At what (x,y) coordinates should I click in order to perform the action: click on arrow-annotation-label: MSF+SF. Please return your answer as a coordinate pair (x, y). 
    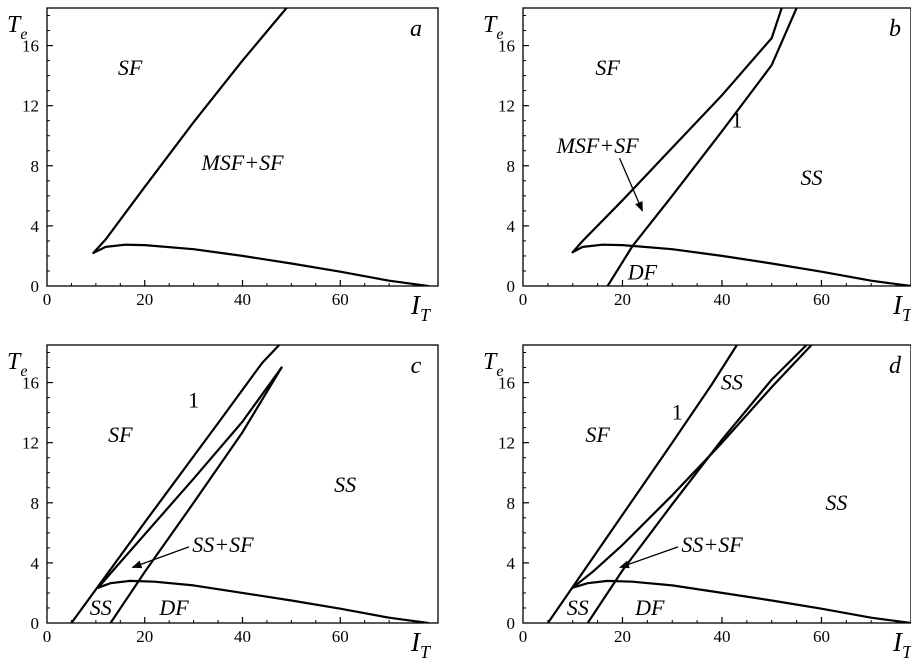
    Looking at the image, I should click on (598, 145).